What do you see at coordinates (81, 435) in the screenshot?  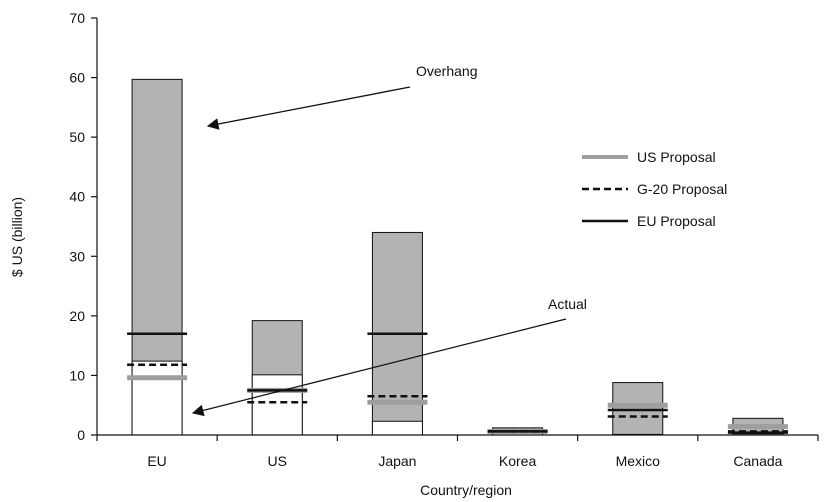 I see `y-tick-label: 0` at bounding box center [81, 435].